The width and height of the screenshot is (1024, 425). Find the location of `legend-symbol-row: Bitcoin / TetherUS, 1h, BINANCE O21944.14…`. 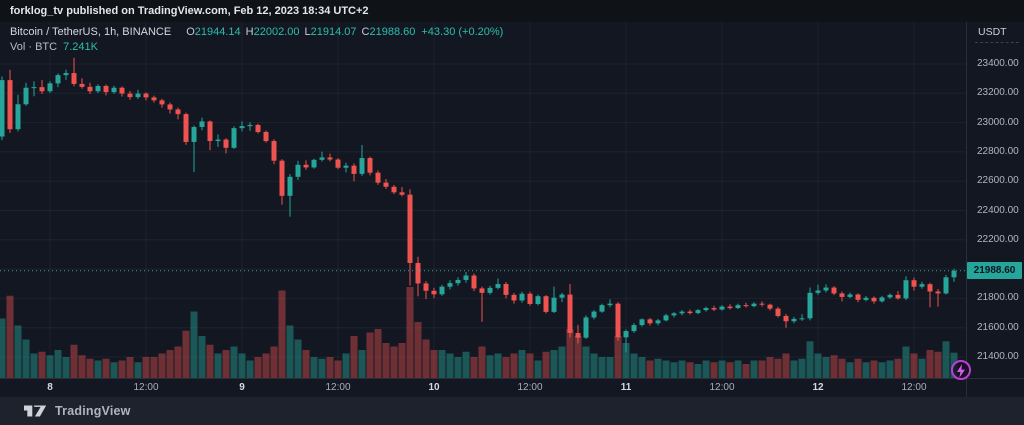

legend-symbol-row: Bitcoin / TetherUS, 1h, BINANCE O21944.14… is located at coordinates (256, 32).